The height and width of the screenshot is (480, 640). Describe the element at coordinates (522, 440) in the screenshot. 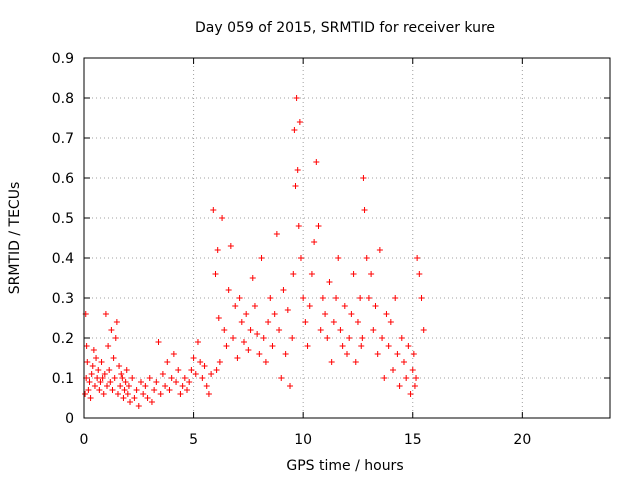

I see `x-tick-label: 20` at that location.